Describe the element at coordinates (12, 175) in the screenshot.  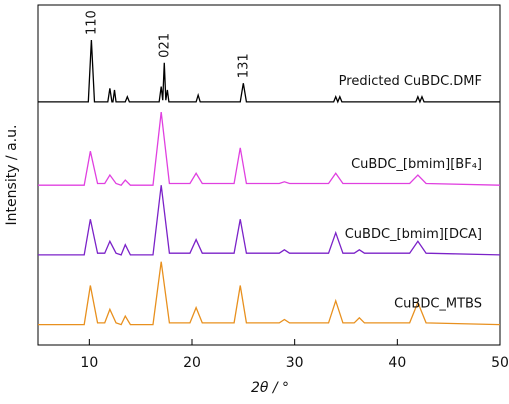
I see `y-axis-label: Intensity / a.u.` at that location.